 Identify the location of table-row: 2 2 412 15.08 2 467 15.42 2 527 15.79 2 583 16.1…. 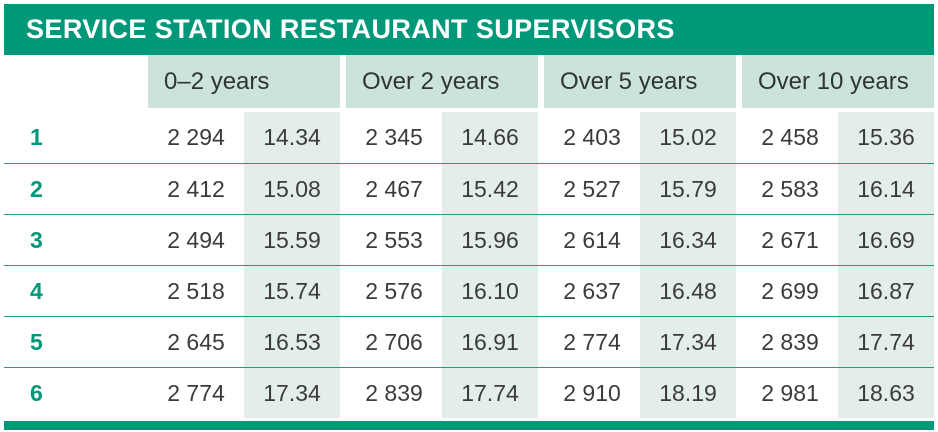
(469, 188).